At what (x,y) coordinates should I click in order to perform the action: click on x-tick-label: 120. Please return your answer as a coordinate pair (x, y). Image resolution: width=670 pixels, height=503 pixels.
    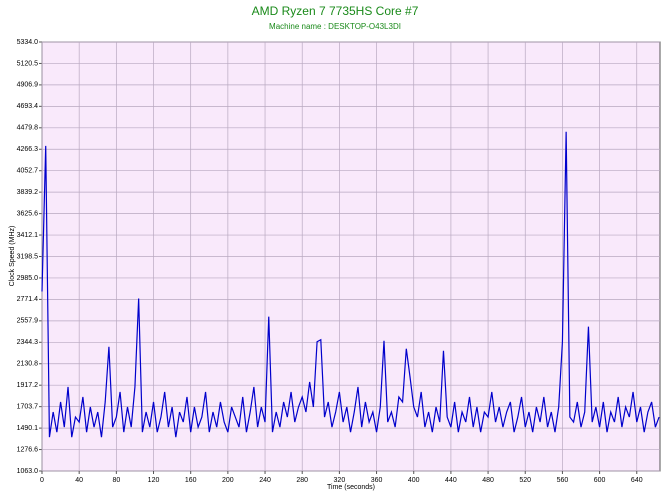
    Looking at the image, I should click on (154, 480).